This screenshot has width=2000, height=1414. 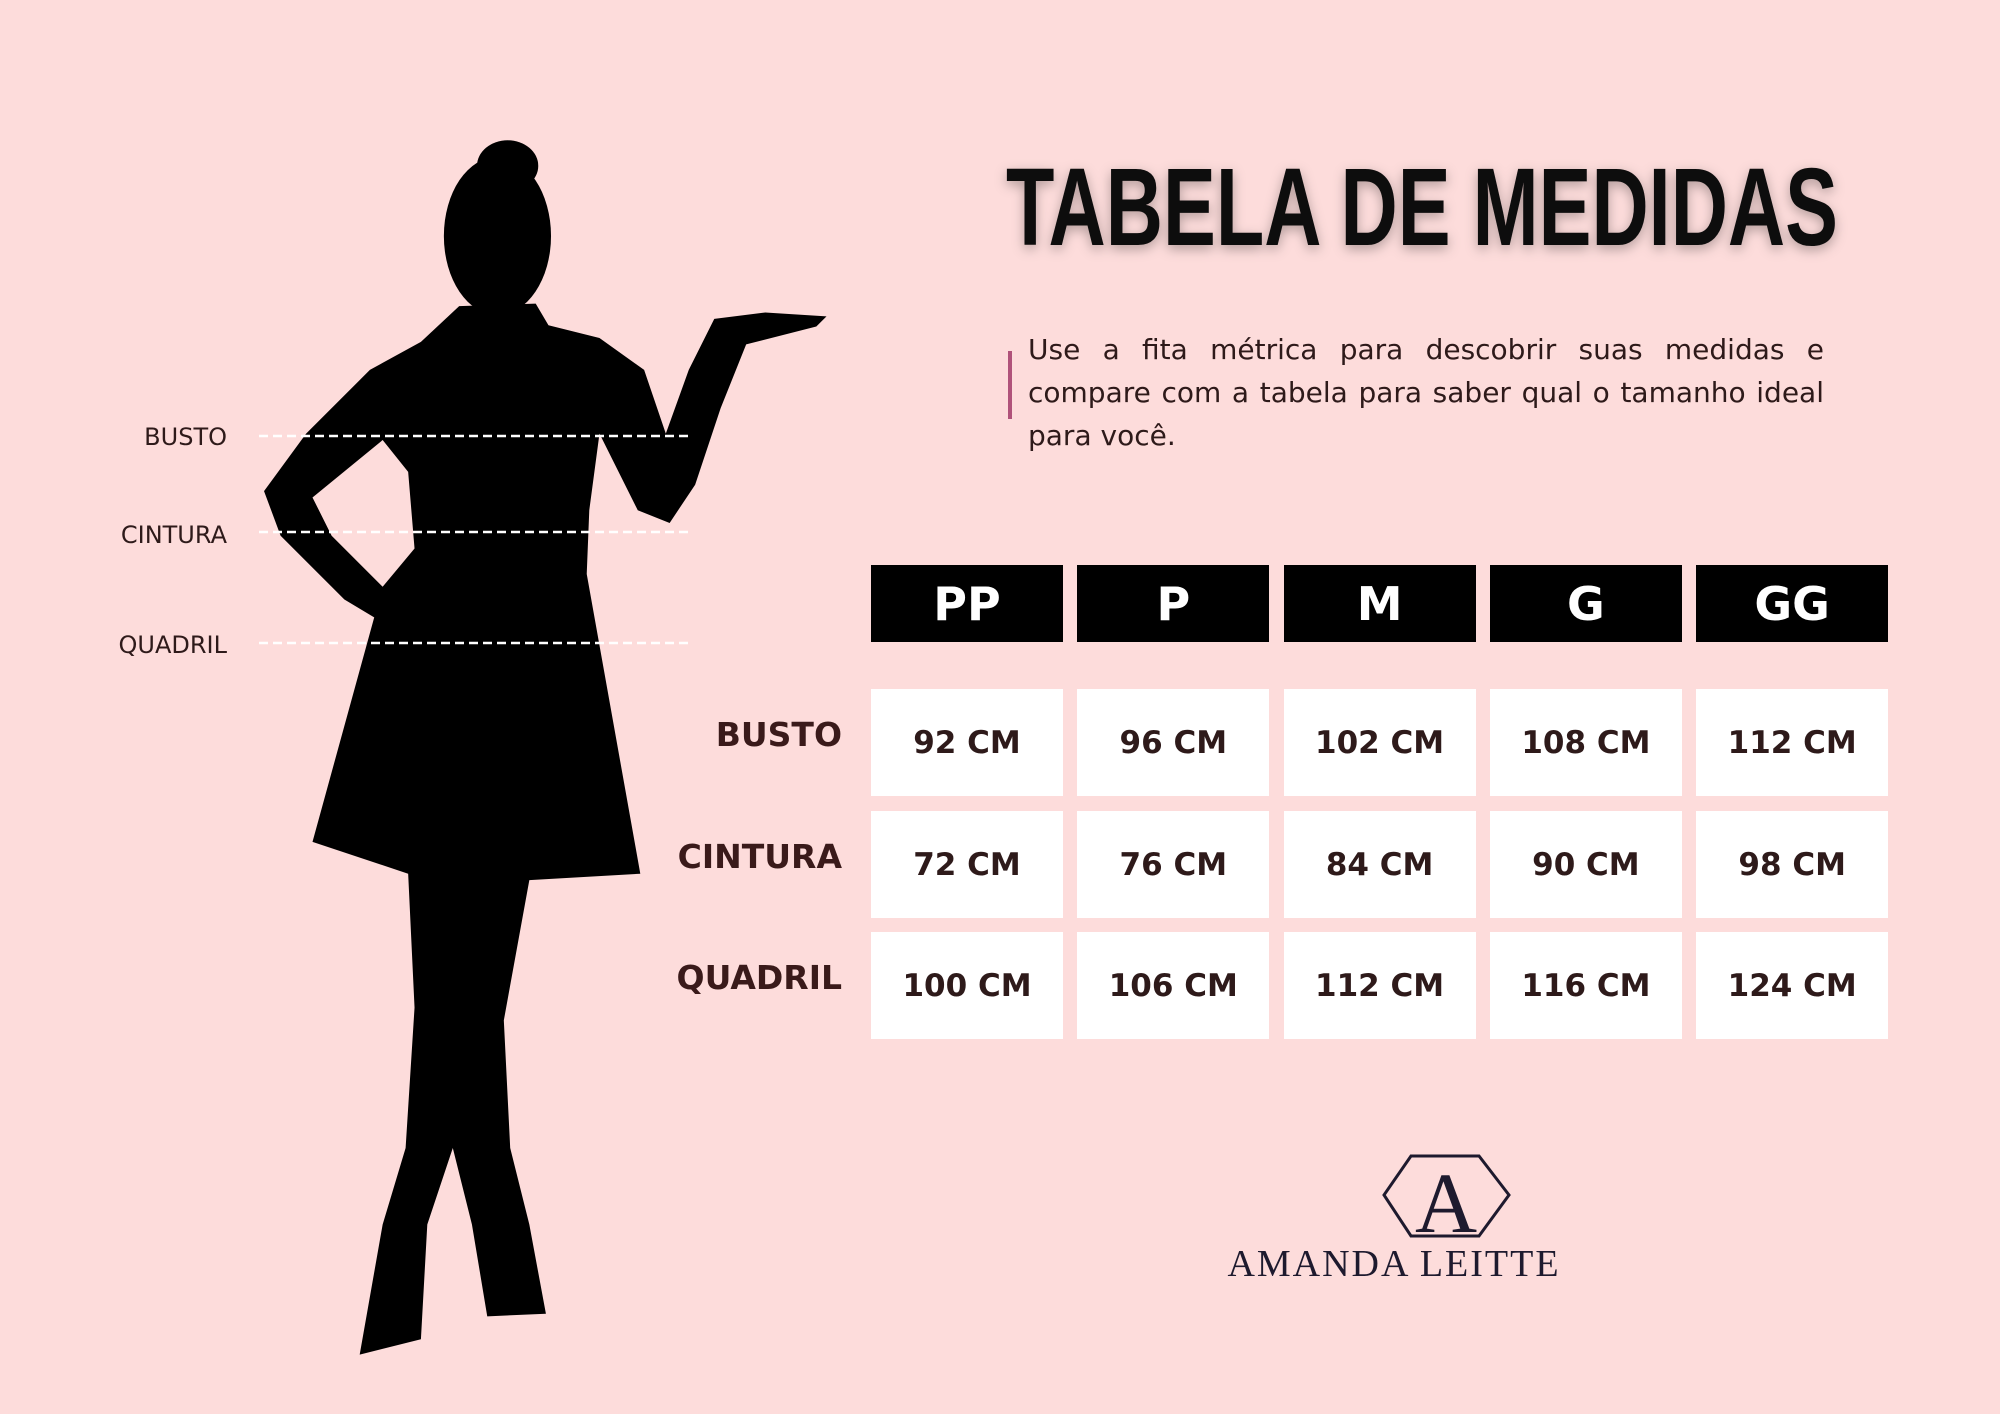 What do you see at coordinates (1173, 603) in the screenshot?
I see `column-header: P` at bounding box center [1173, 603].